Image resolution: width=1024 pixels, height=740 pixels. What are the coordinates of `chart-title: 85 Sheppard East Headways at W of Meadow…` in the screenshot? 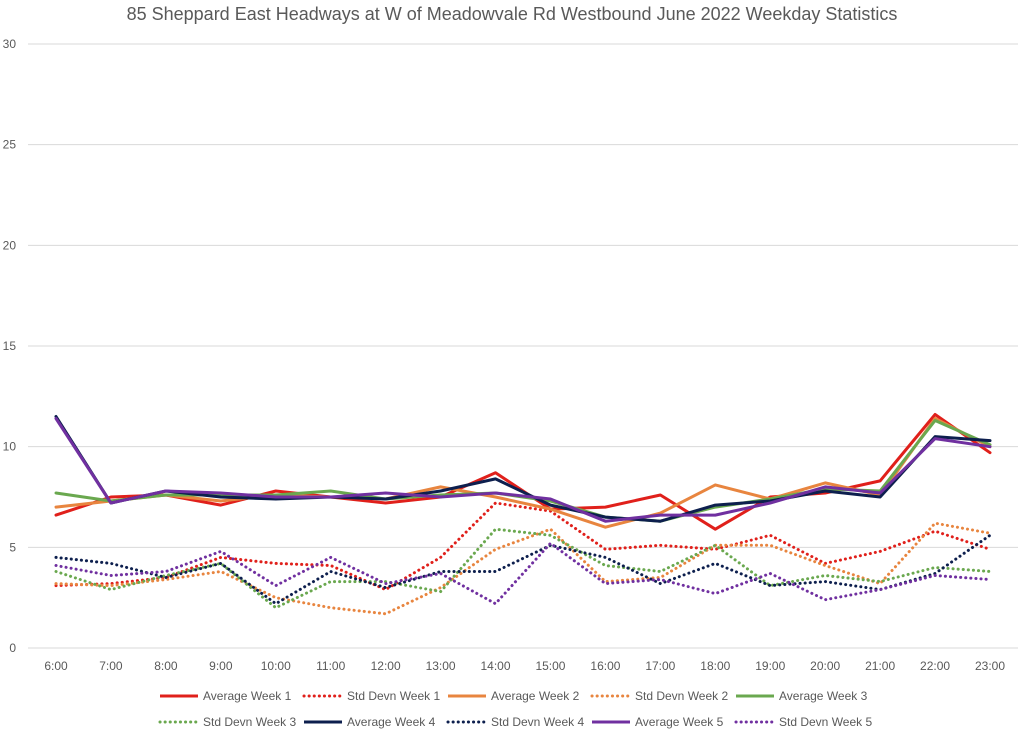 It's located at (512, 14).